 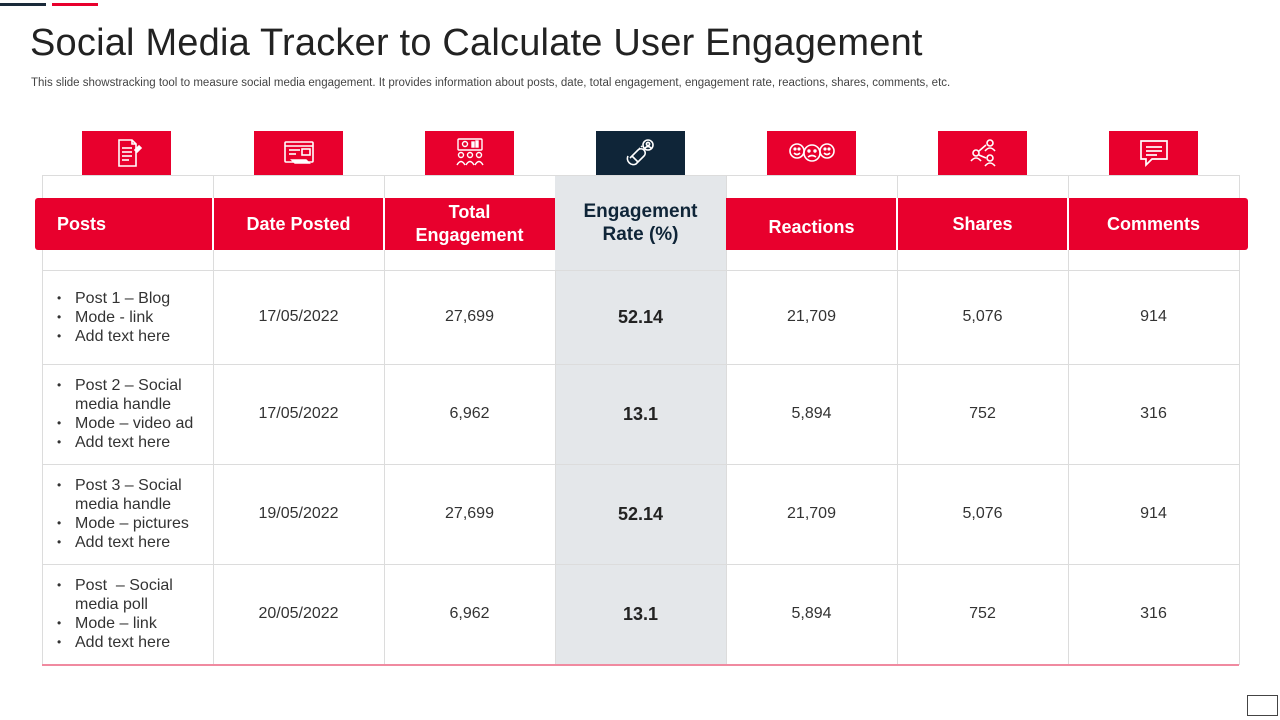 What do you see at coordinates (135, 495) in the screenshot?
I see `post-line: Post 3 – Social media handle` at bounding box center [135, 495].